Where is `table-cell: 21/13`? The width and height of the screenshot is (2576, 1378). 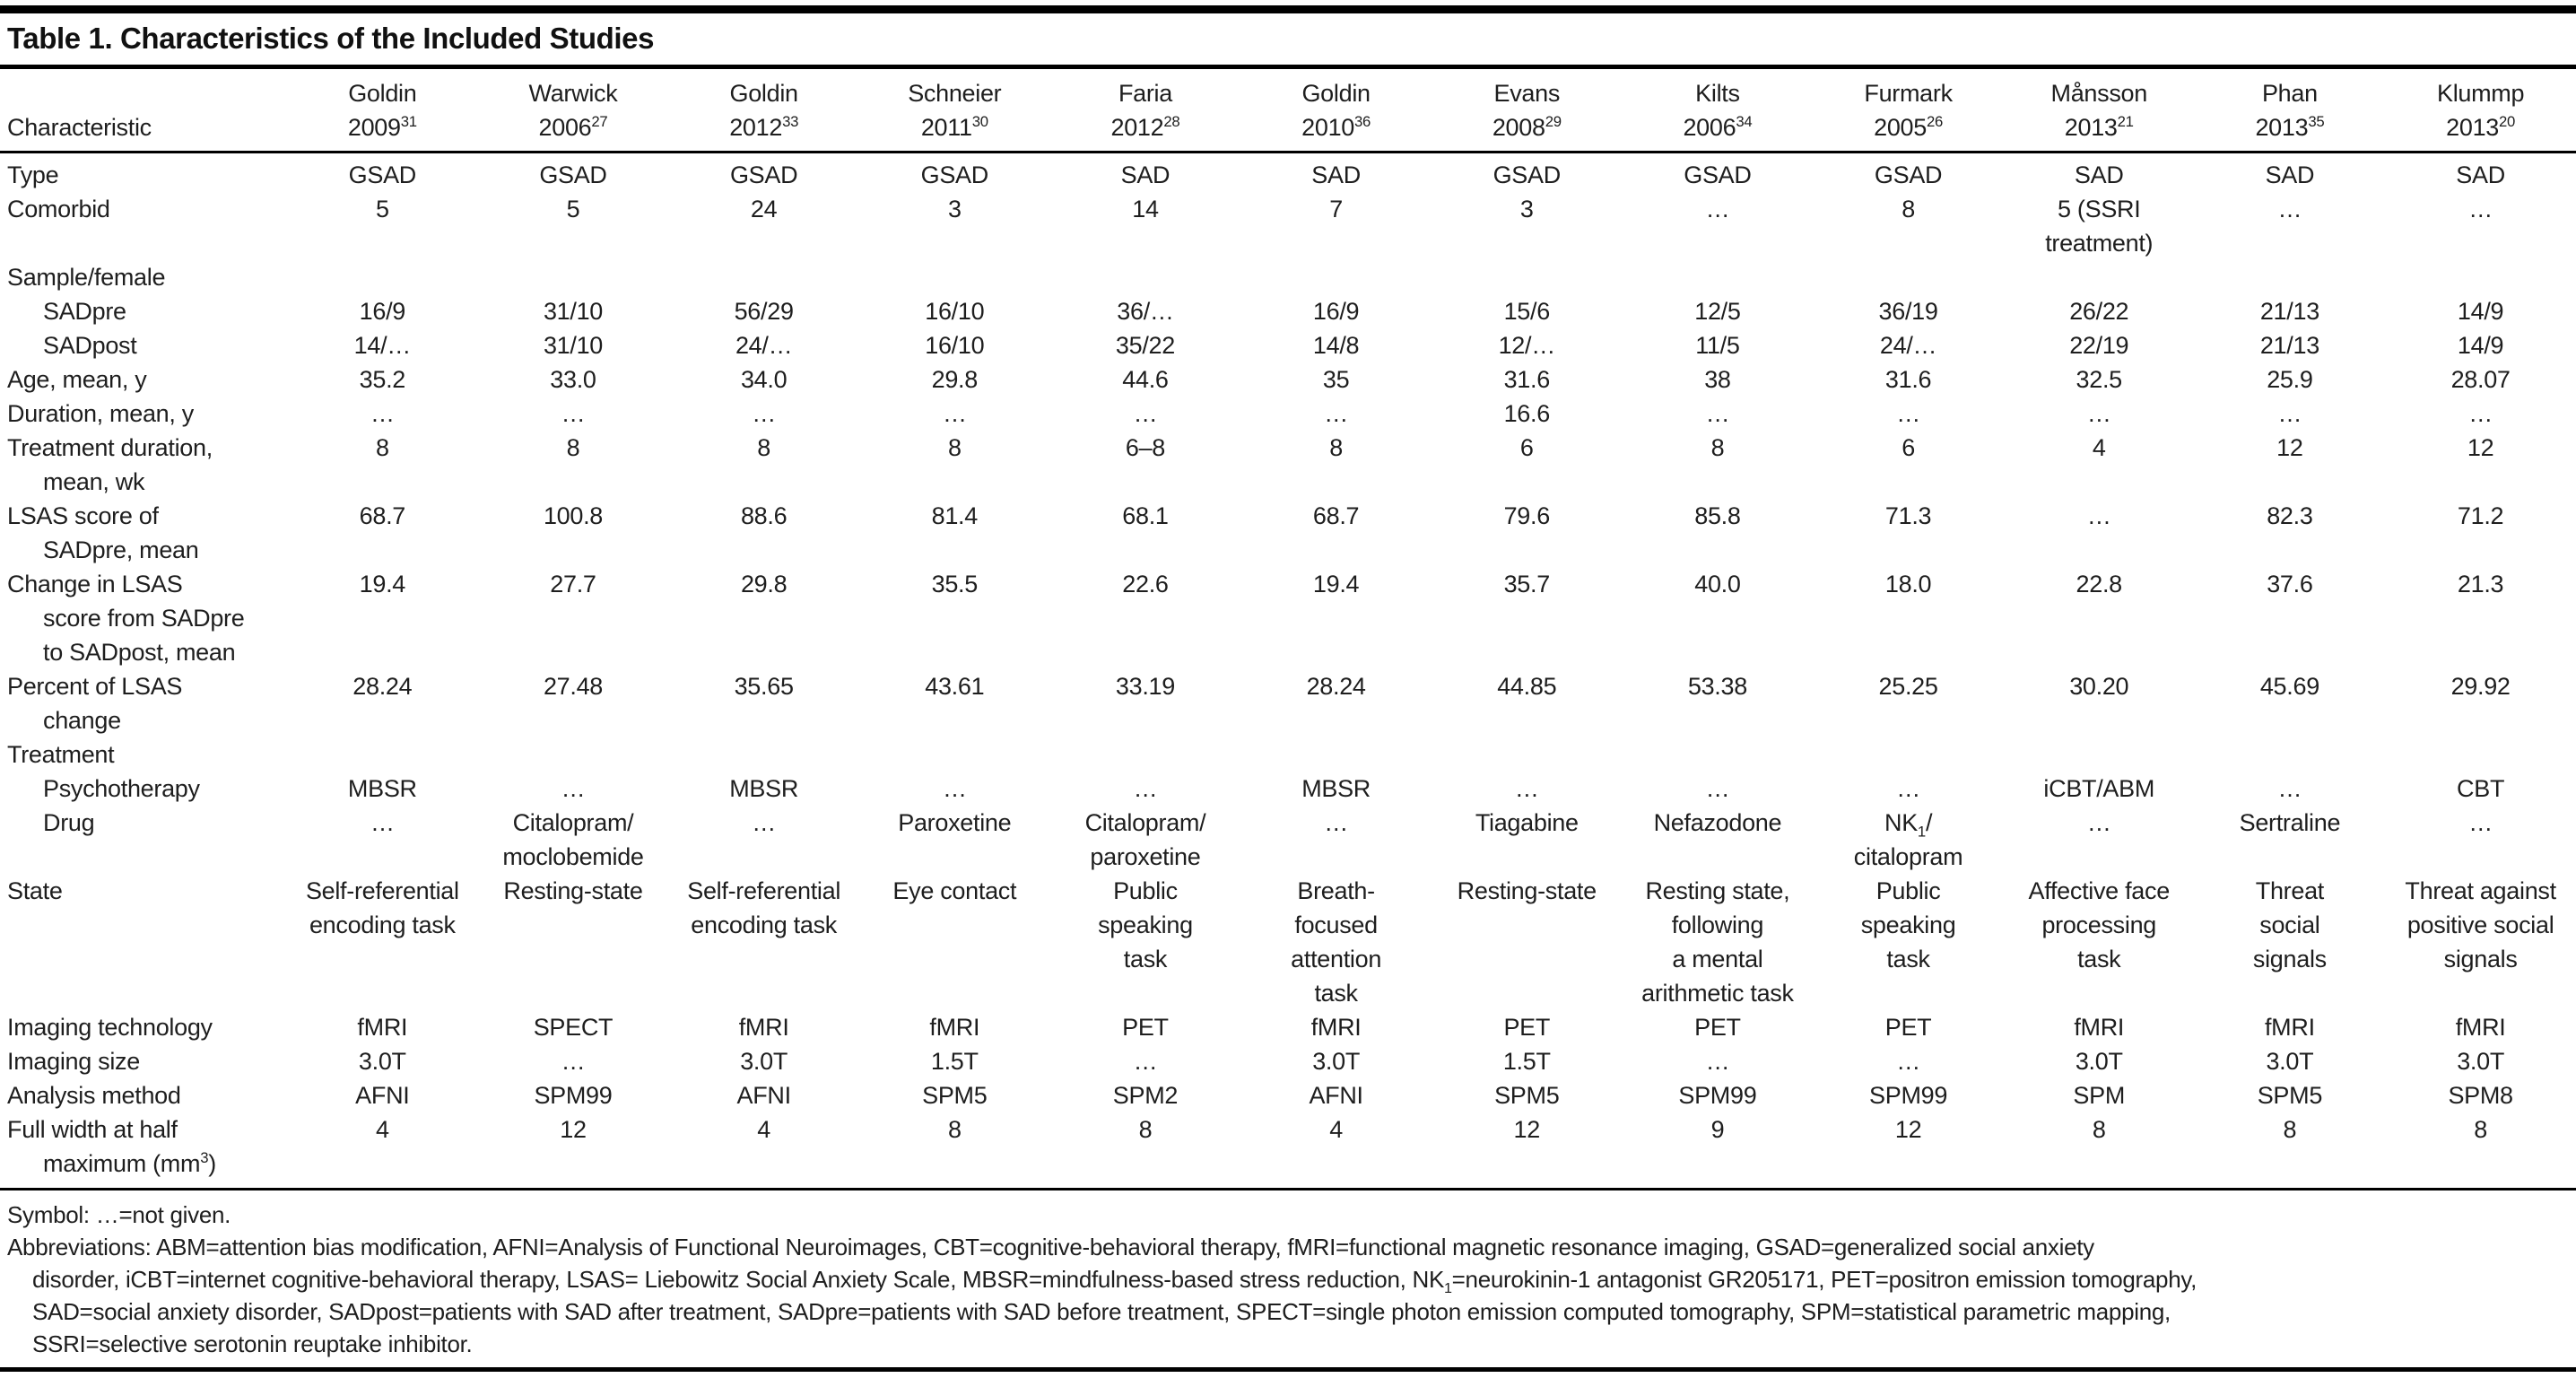
table-cell: 21/13 is located at coordinates (2290, 345).